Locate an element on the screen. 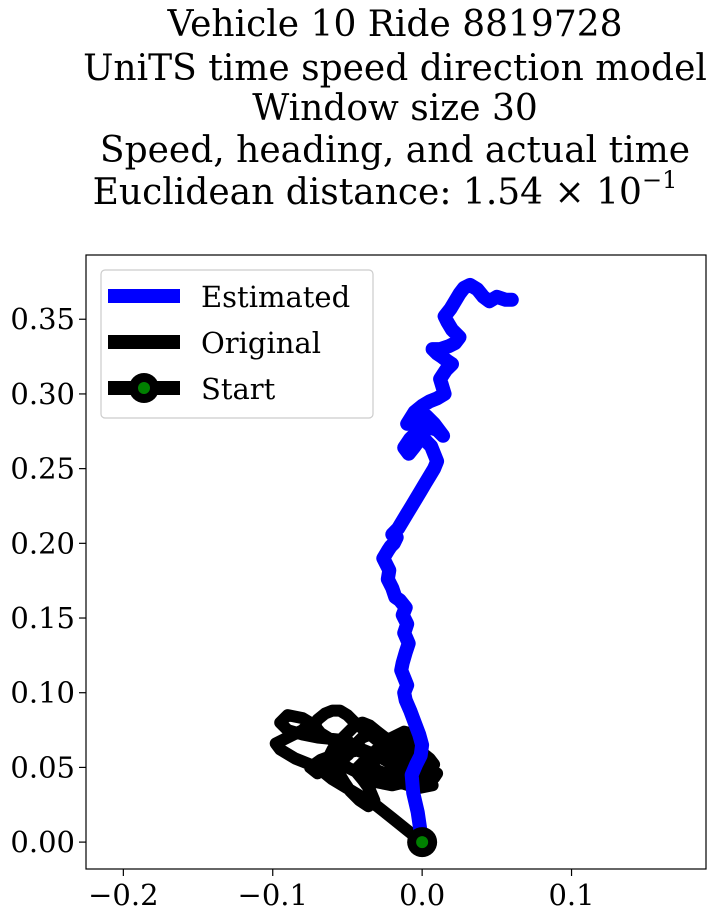 The width and height of the screenshot is (727, 917). y-tick-label: 0.15 is located at coordinates (42, 618).